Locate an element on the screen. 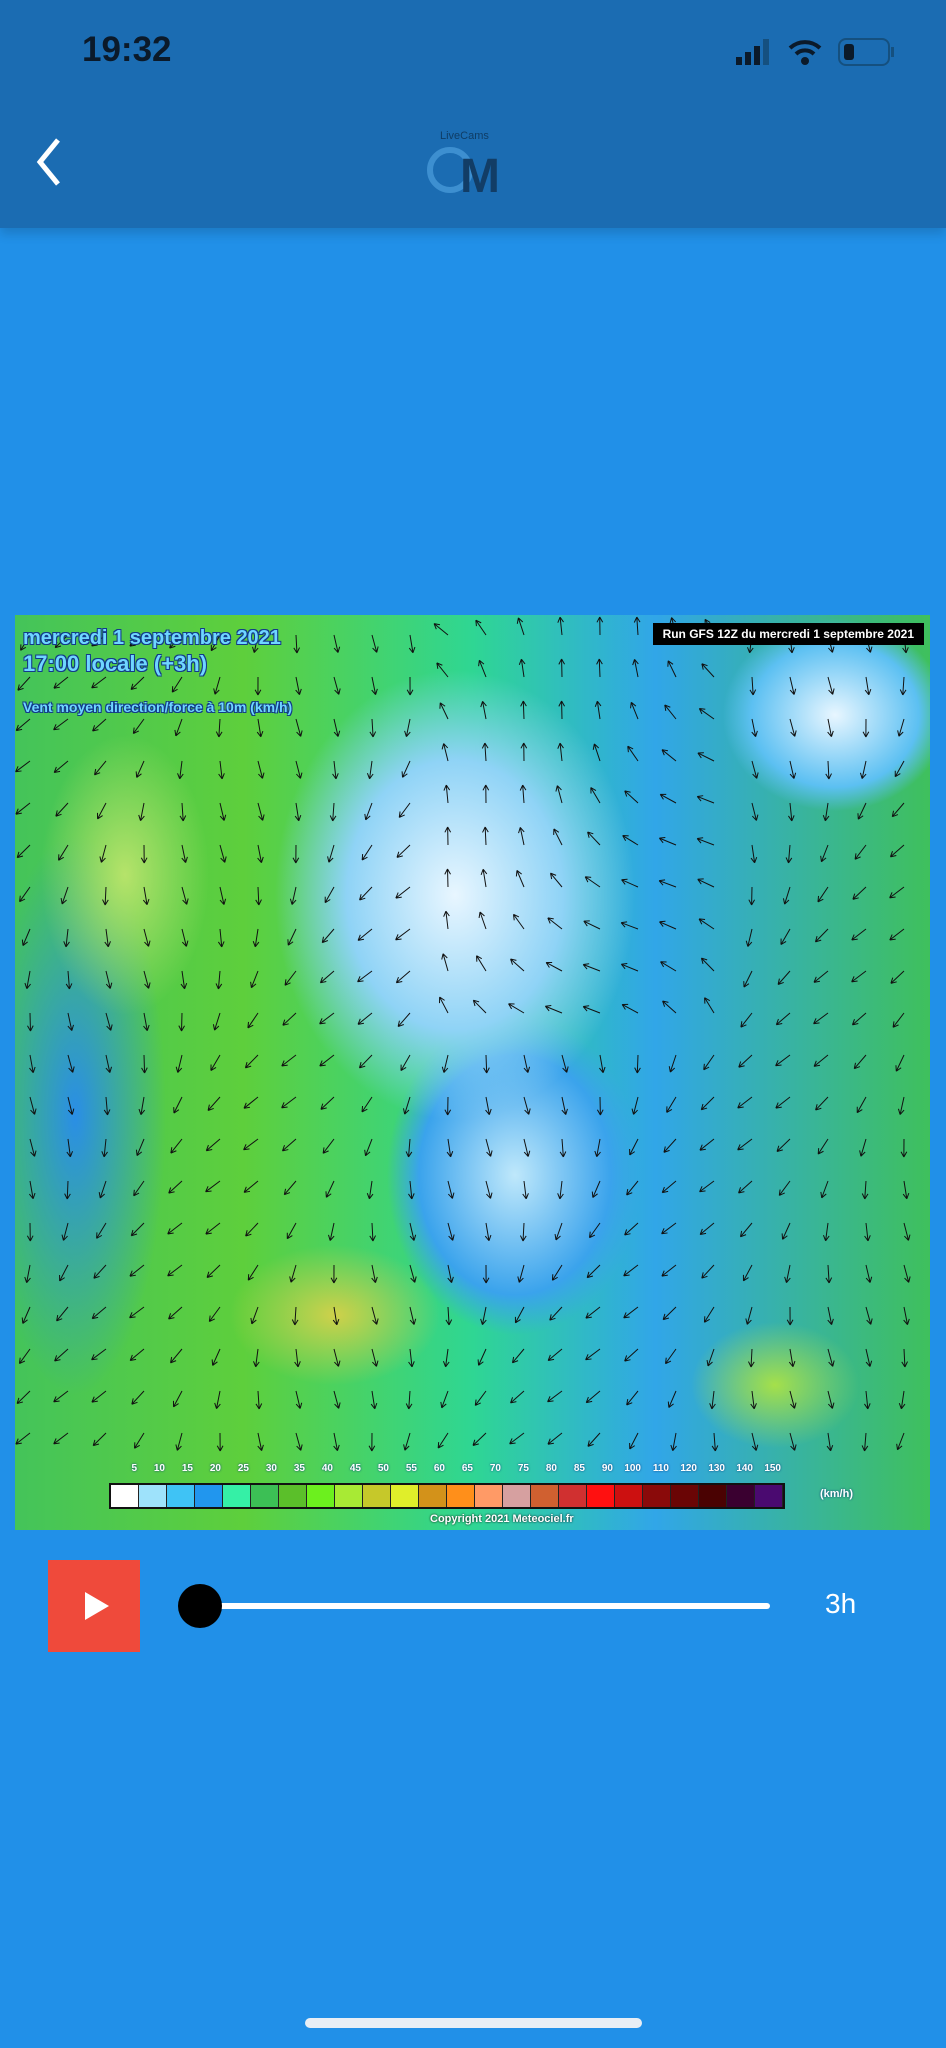 The width and height of the screenshot is (946, 2048). logo-letter: M is located at coordinates (480, 175).